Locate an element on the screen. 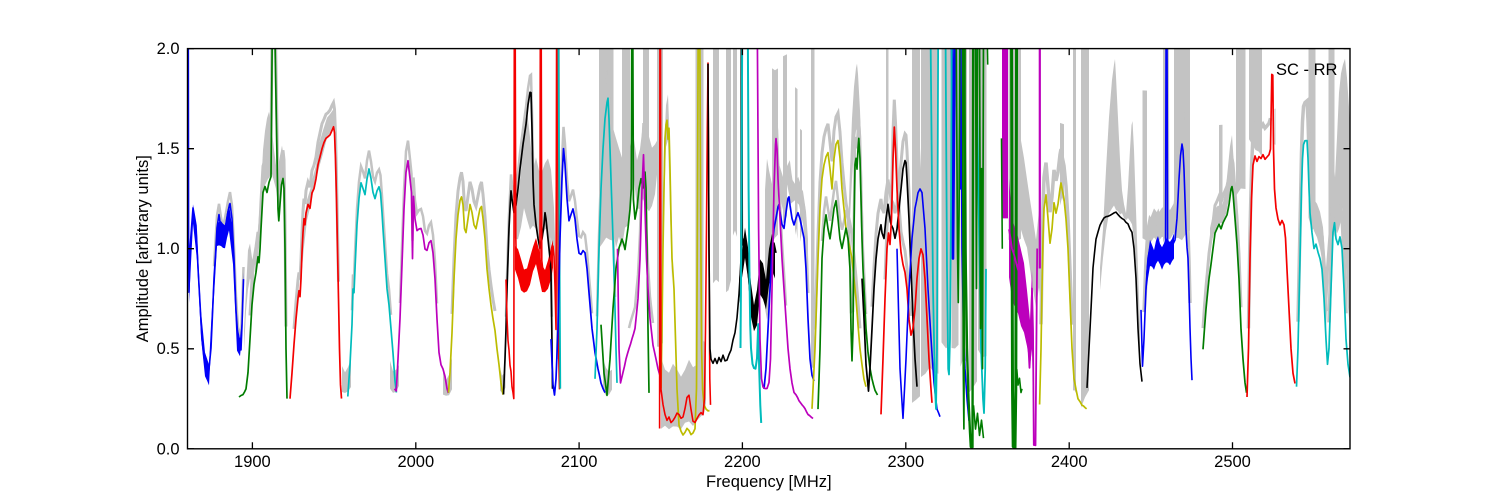 This screenshot has height=500, width=1500. svg-text: 1.0 is located at coordinates (168, 249).